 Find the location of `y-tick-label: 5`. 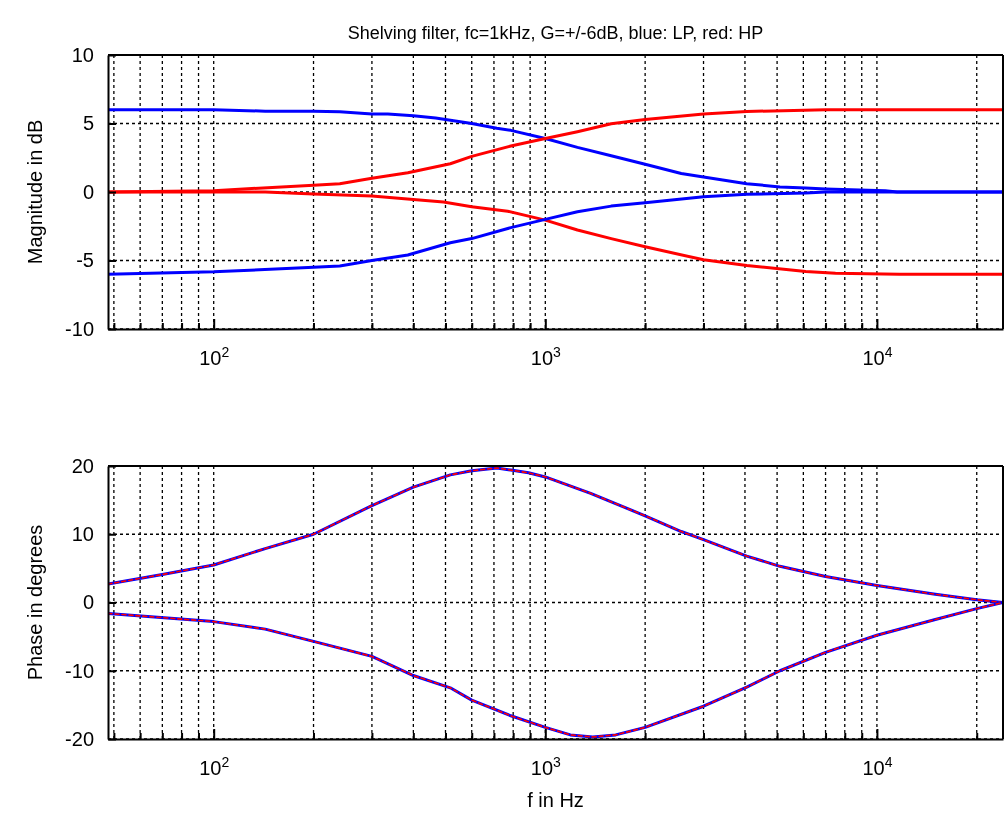

y-tick-label: 5 is located at coordinates (88, 123).